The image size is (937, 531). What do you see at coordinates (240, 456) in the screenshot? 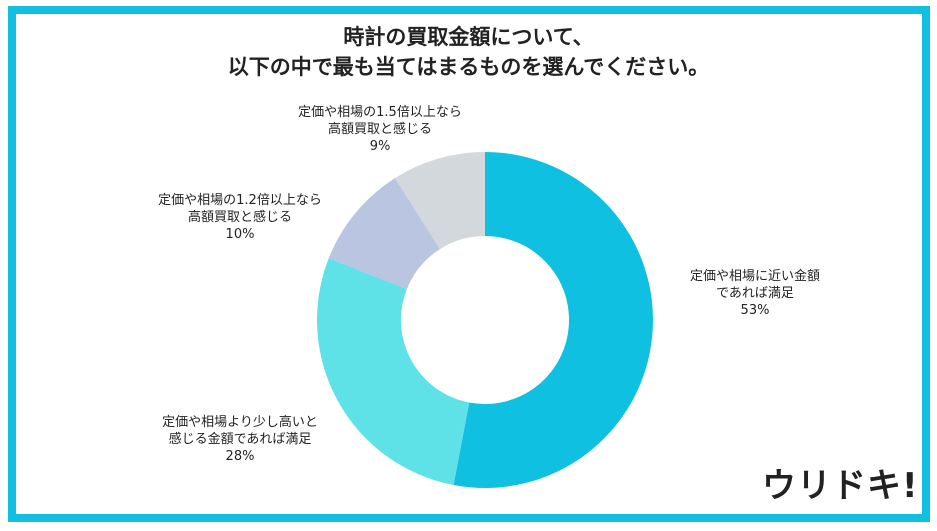
I see `value-label: 28%` at bounding box center [240, 456].